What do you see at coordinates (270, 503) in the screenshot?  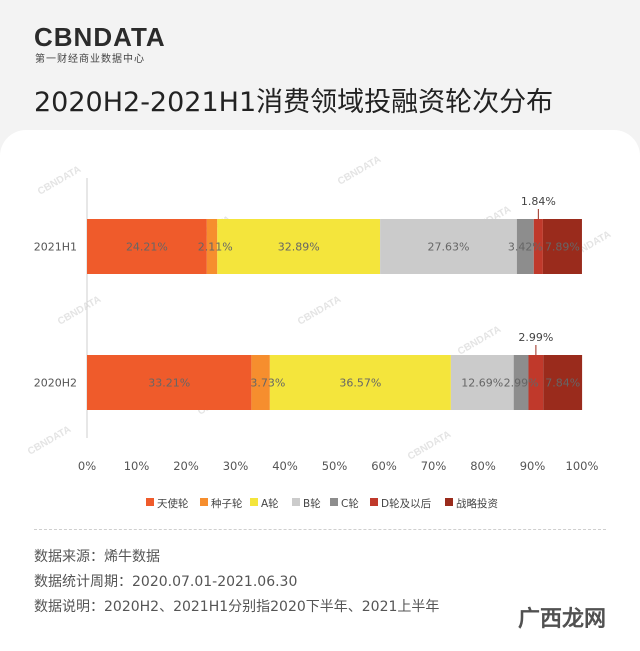 I see `legend-label: A轮` at bounding box center [270, 503].